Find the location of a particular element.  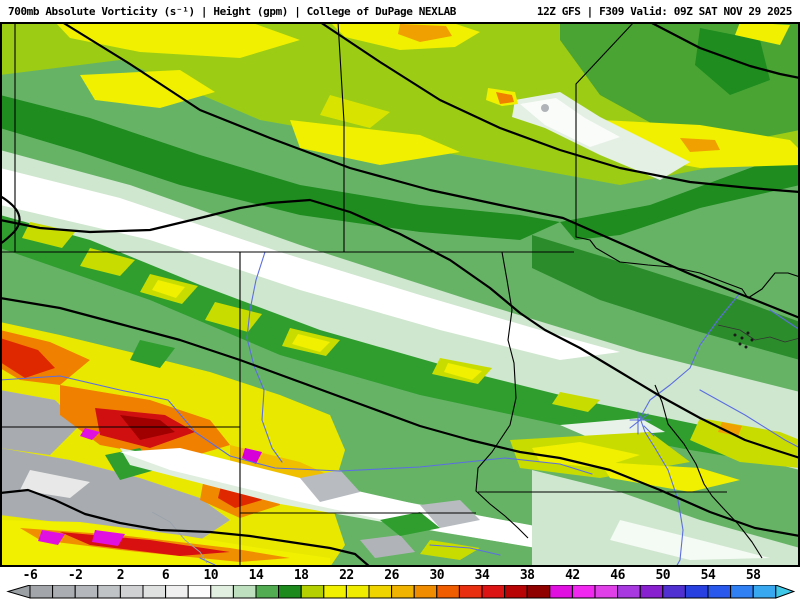

colorbar-tick: 54 is located at coordinates (708, 575).